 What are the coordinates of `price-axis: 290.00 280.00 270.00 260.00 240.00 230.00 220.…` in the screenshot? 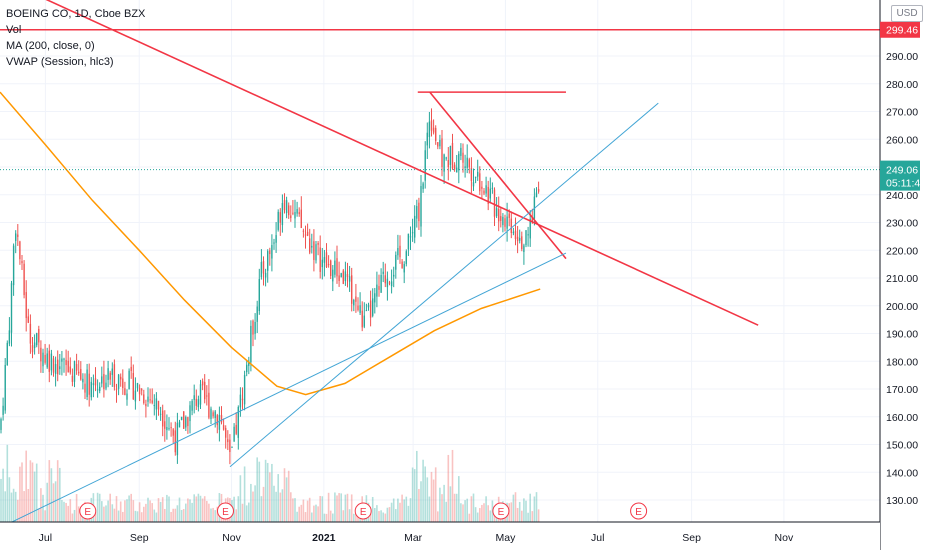 It's located at (905, 275).